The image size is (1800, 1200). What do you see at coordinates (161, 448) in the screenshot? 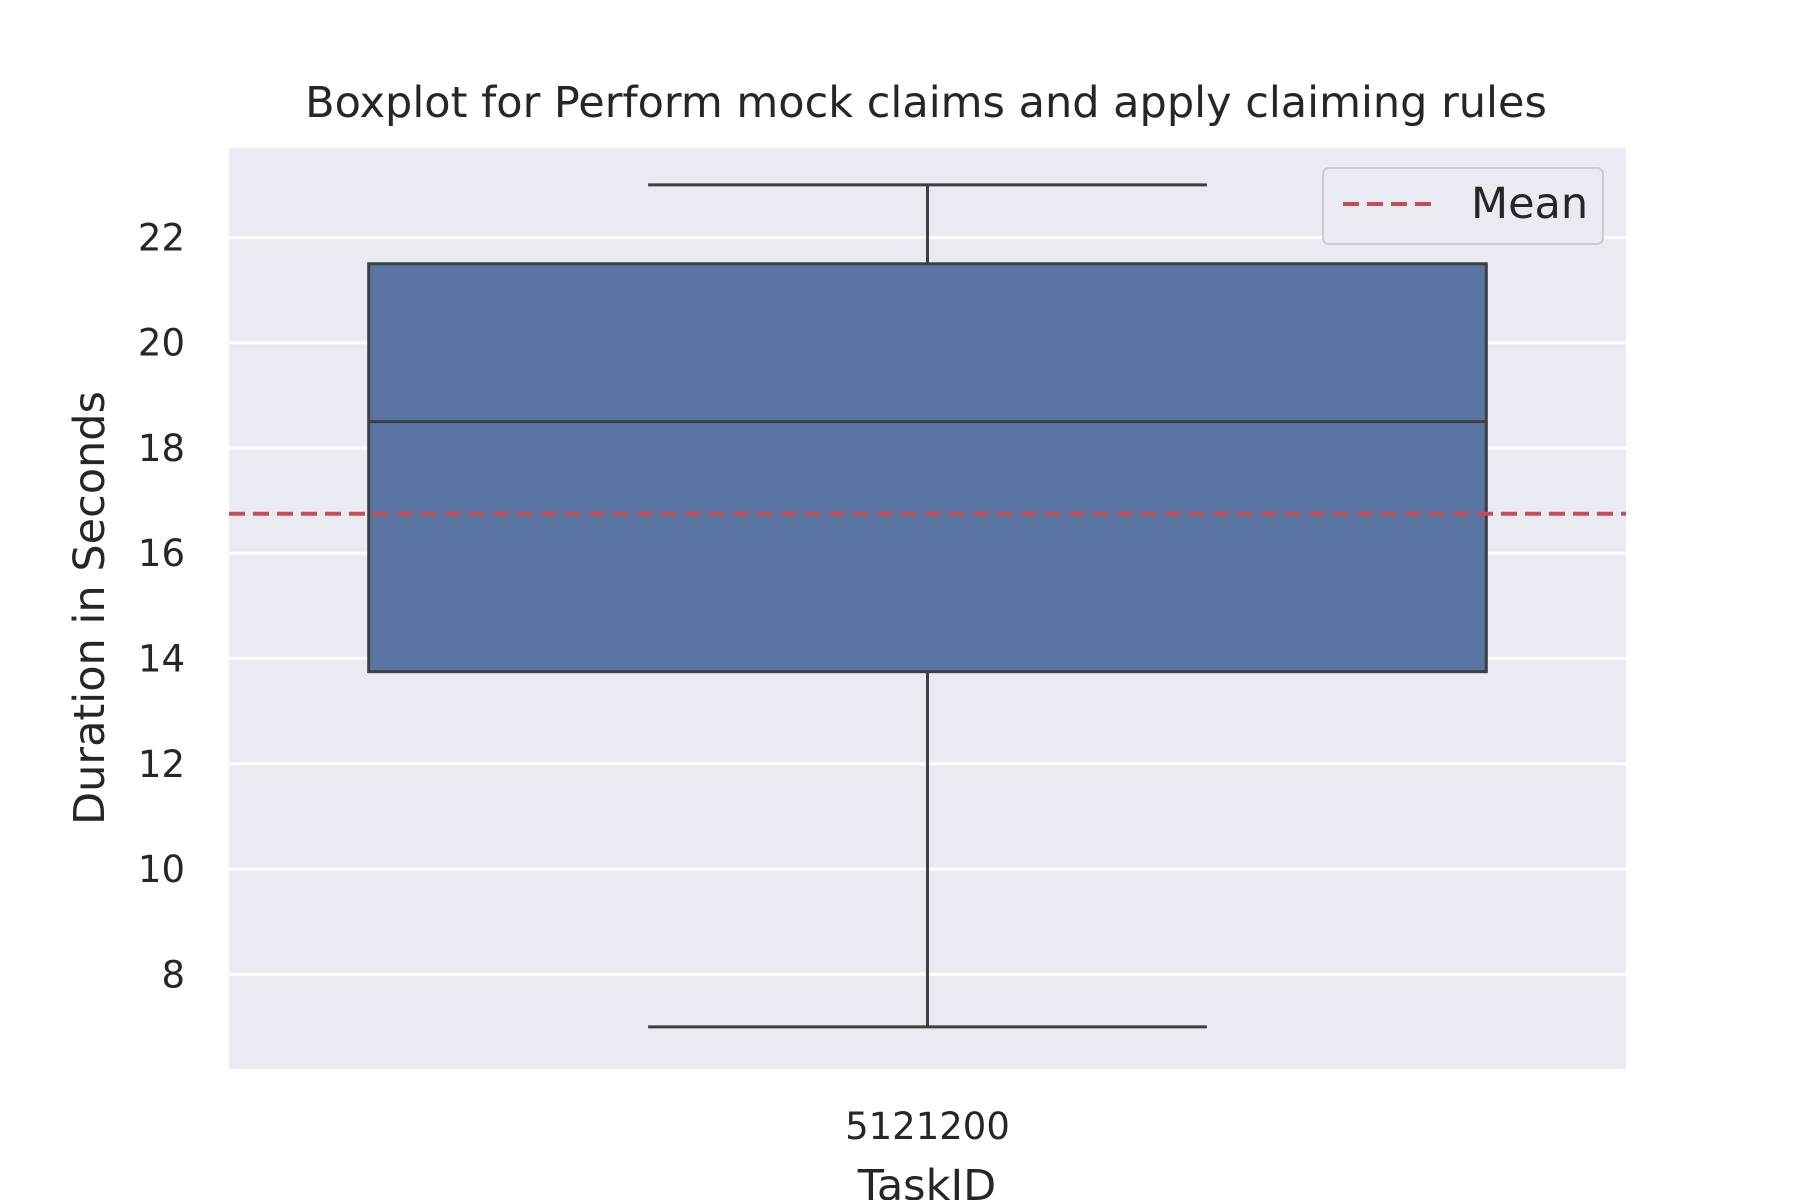
I see `y-tick-label: 18` at bounding box center [161, 448].